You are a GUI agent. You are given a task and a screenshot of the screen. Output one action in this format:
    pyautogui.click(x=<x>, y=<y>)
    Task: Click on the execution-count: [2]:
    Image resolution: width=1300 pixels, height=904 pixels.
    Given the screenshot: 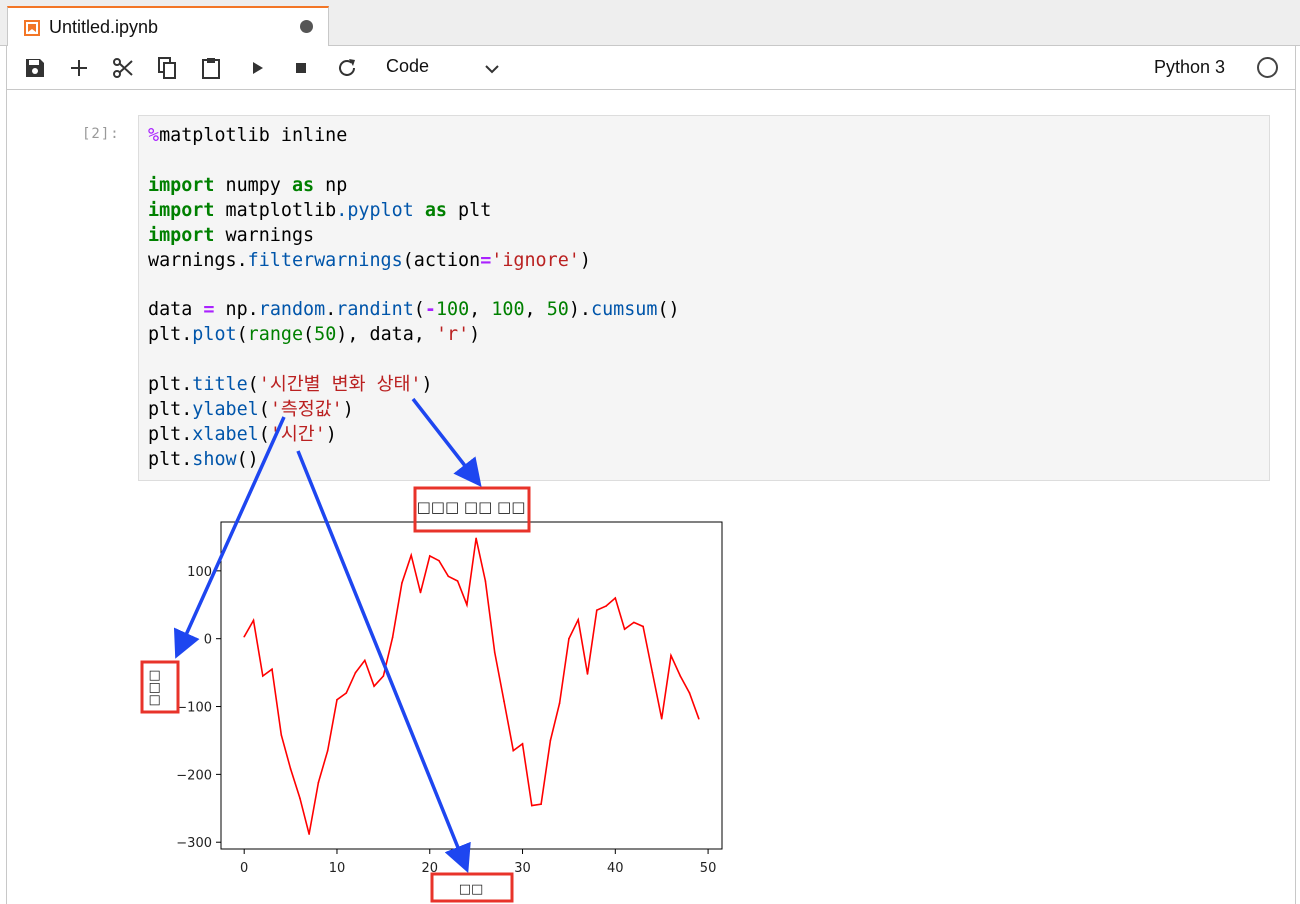 What is the action you would take?
    pyautogui.click(x=101, y=134)
    